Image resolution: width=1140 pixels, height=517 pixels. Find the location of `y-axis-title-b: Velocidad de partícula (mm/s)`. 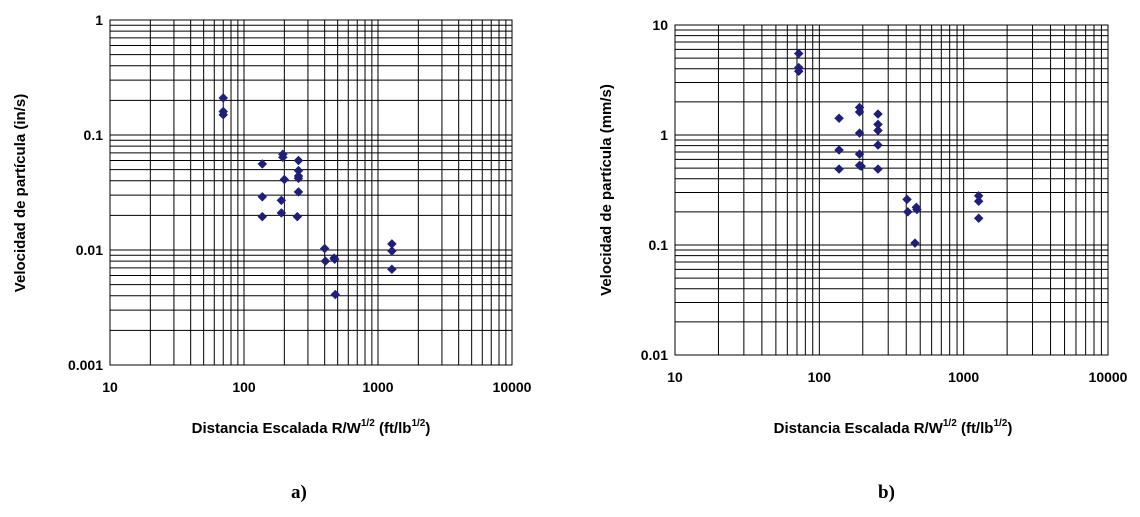

y-axis-title-b: Velocidad de partícula (mm/s) is located at coordinates (606, 190).